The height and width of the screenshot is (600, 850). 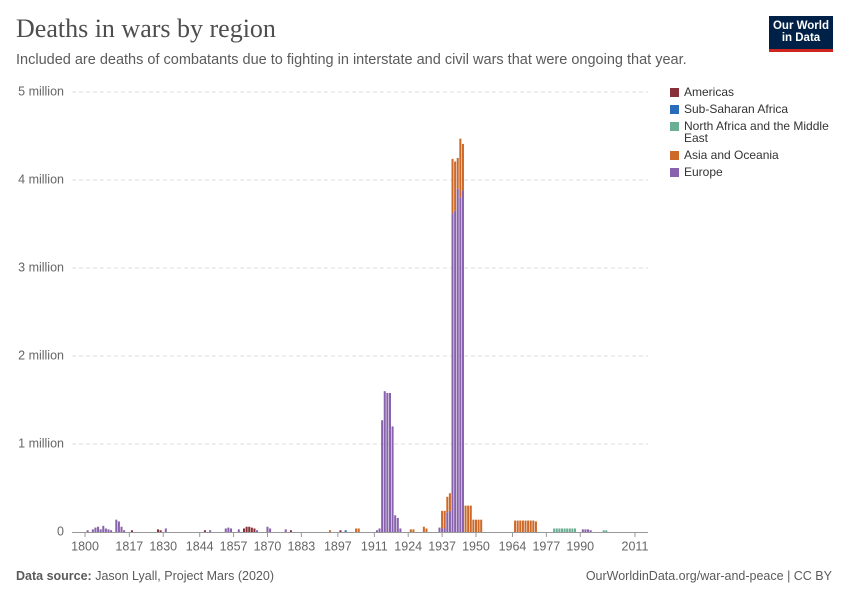 What do you see at coordinates (580, 546) in the screenshot?
I see `x-tick-label: 1990` at bounding box center [580, 546].